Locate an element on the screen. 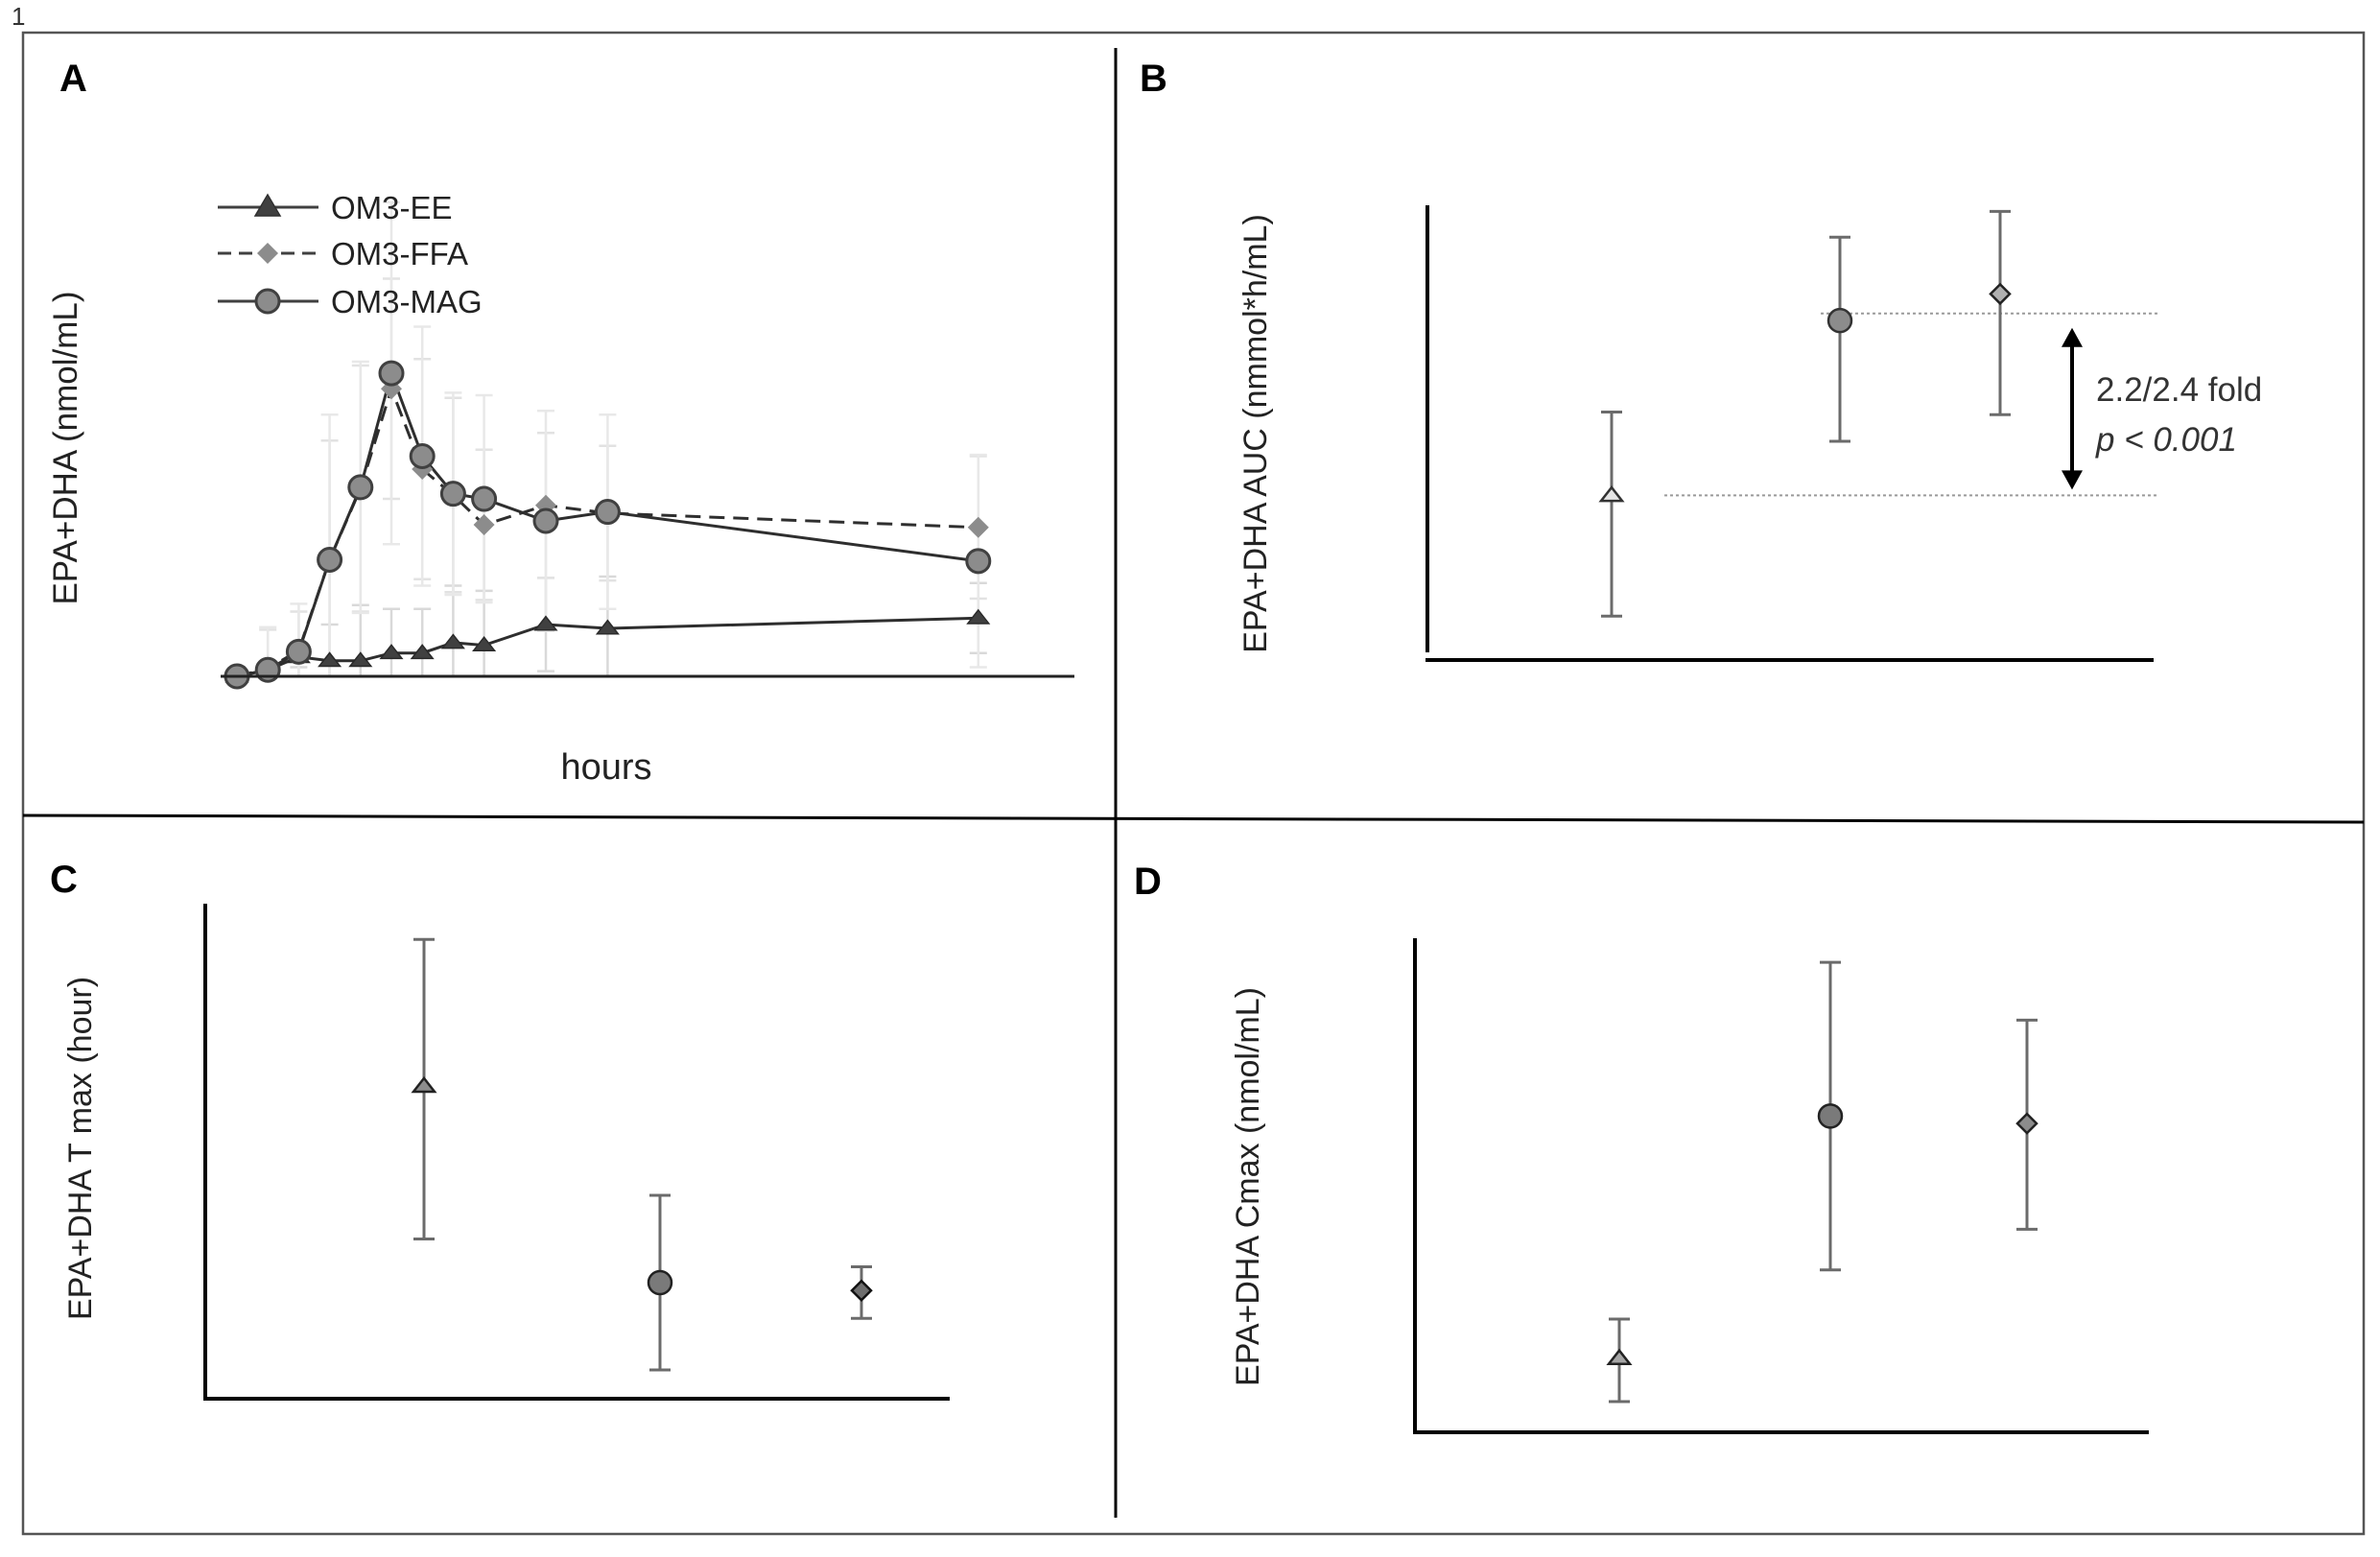 The width and height of the screenshot is (2380, 1557). legend-item-om3-ee: OM3-EE is located at coordinates (335, 207).